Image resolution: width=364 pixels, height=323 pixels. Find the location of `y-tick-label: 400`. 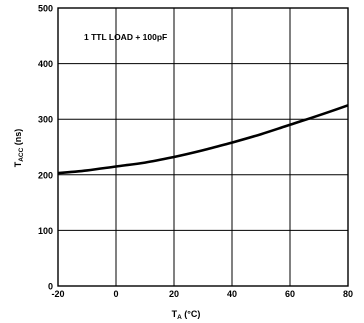

y-tick-label: 400 is located at coordinates (45, 64).